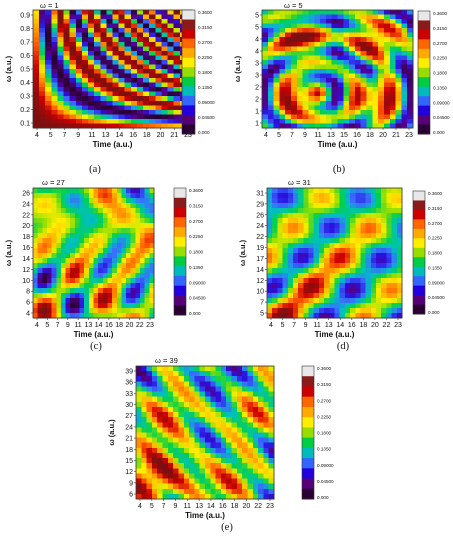 The image size is (453, 550). What do you see at coordinates (26, 281) in the screenshot?
I see `y-tick-label: 10` at bounding box center [26, 281].